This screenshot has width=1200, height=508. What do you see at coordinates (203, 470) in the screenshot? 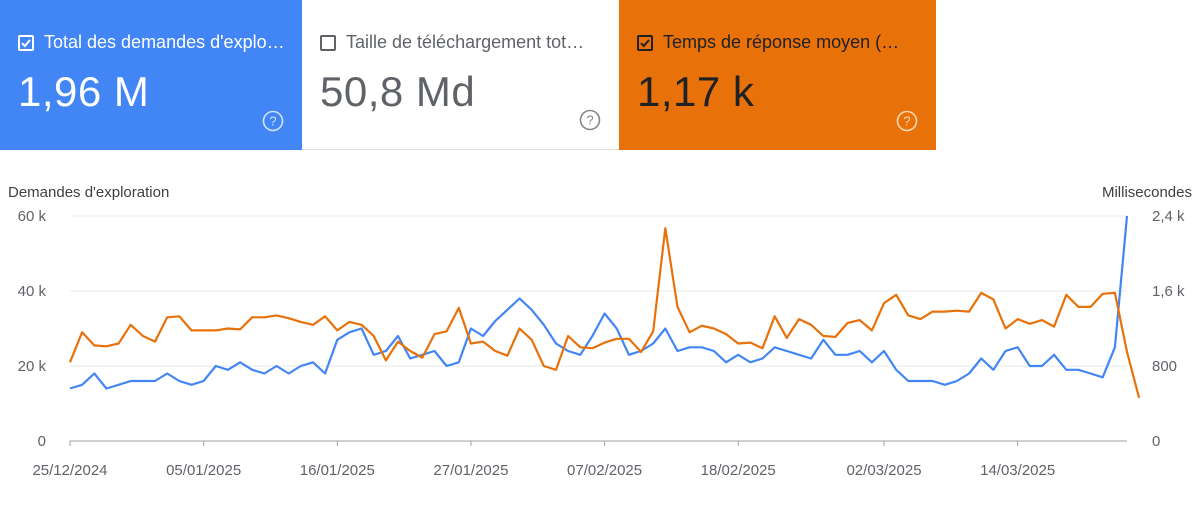
I see `x-tick-label: 05/01/2025` at bounding box center [203, 470].